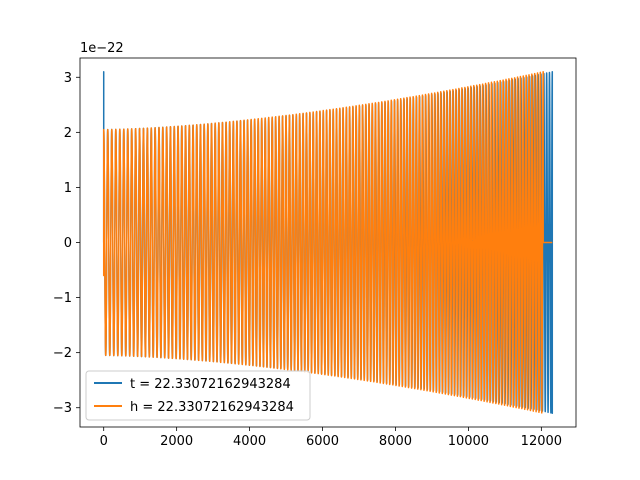 This screenshot has height=480, width=640. What do you see at coordinates (176, 441) in the screenshot?
I see `x-tick-label: 2000` at bounding box center [176, 441].